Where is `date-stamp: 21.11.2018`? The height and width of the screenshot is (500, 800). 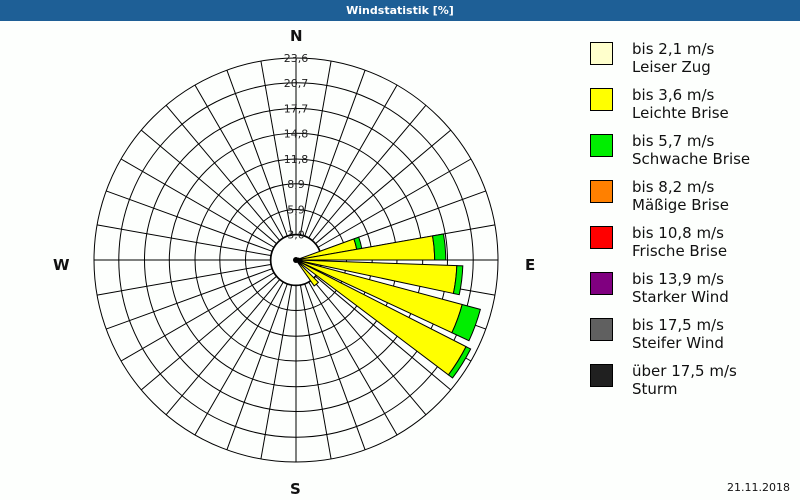 date-stamp: 21.11.2018 is located at coordinates (758, 487).